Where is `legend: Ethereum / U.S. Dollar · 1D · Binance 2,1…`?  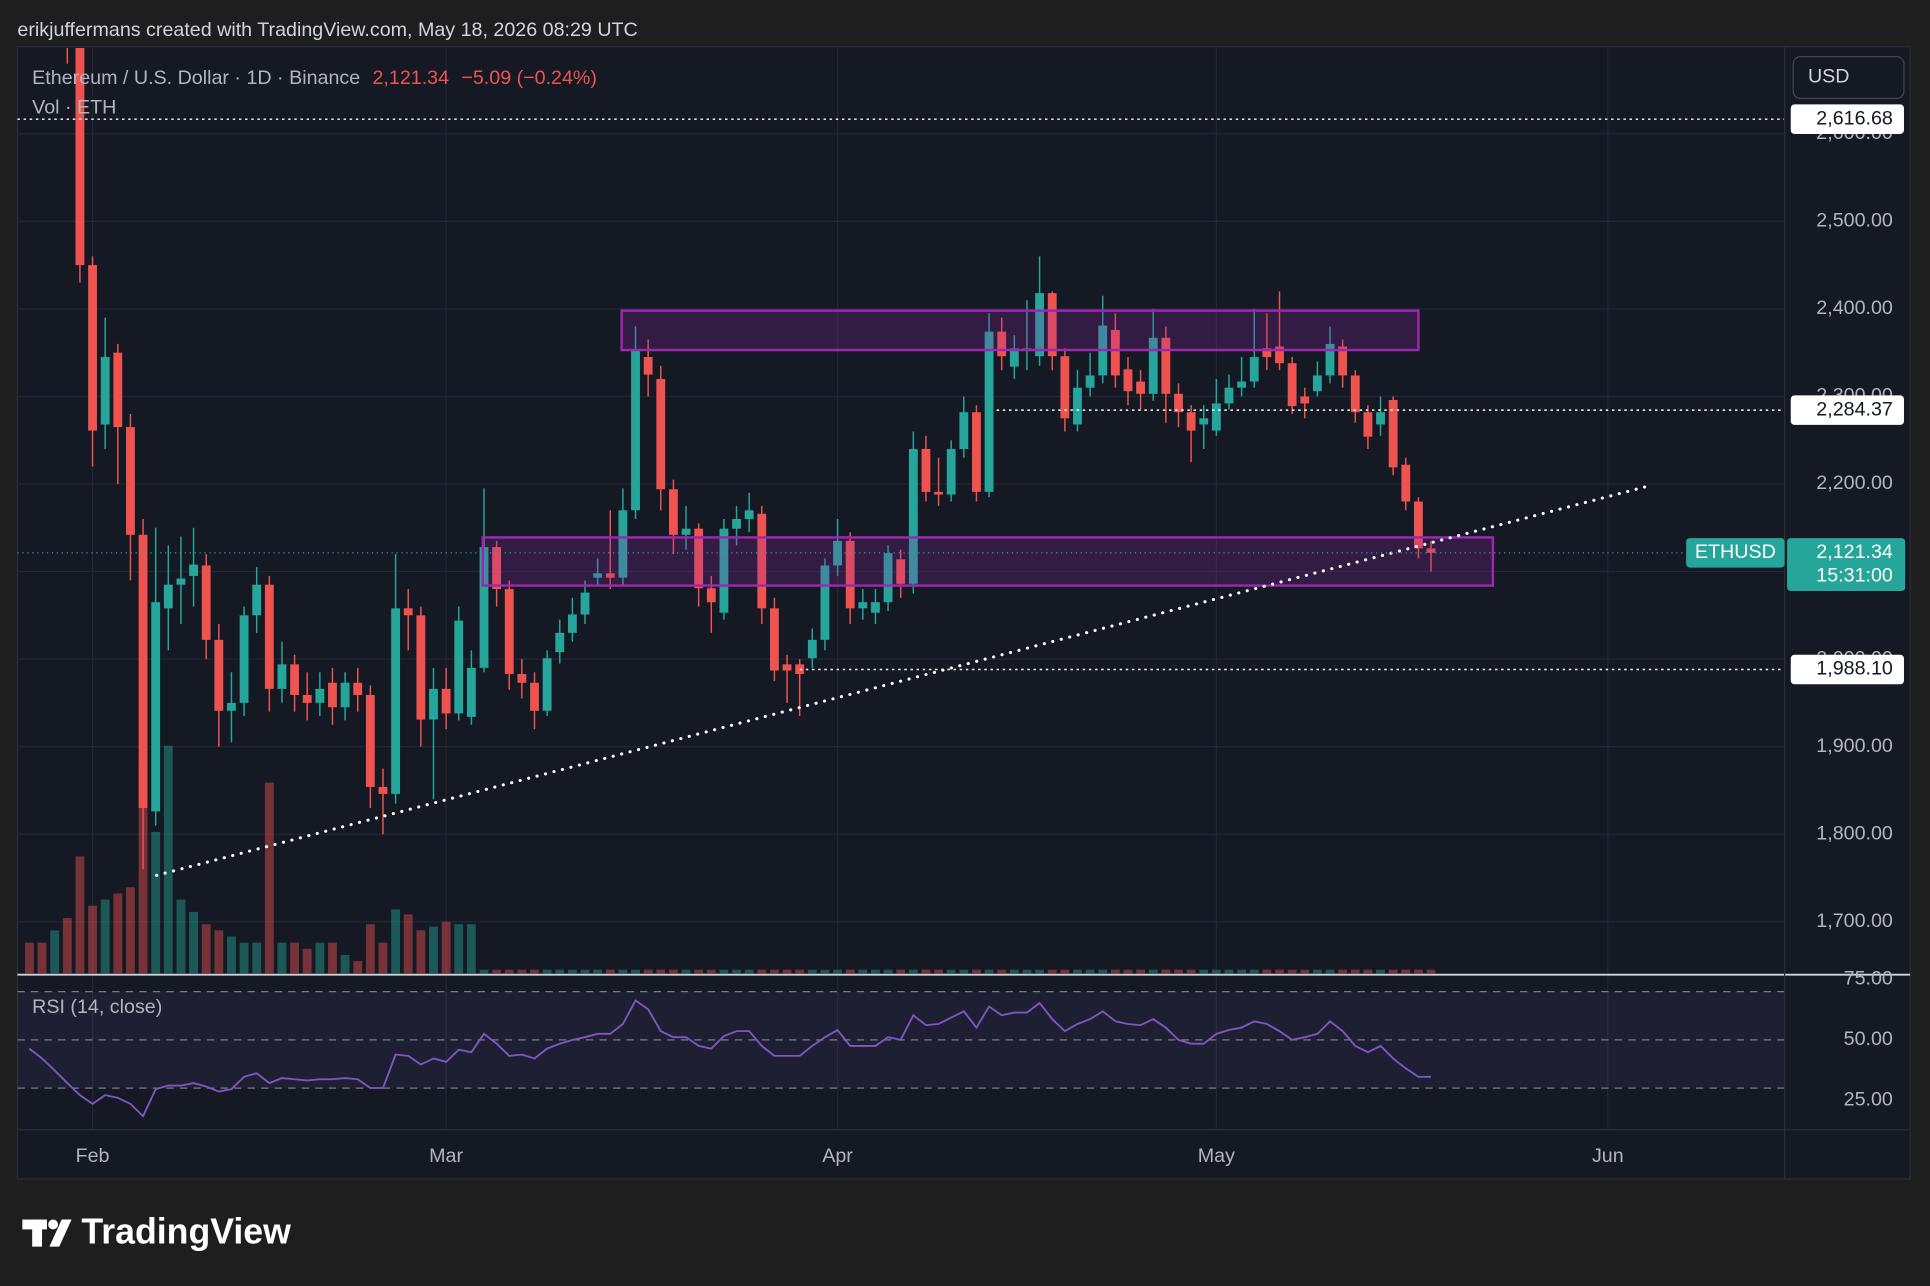
legend: Ethereum / U.S. Dollar · 1D · Binance 2,1… is located at coordinates (314, 78).